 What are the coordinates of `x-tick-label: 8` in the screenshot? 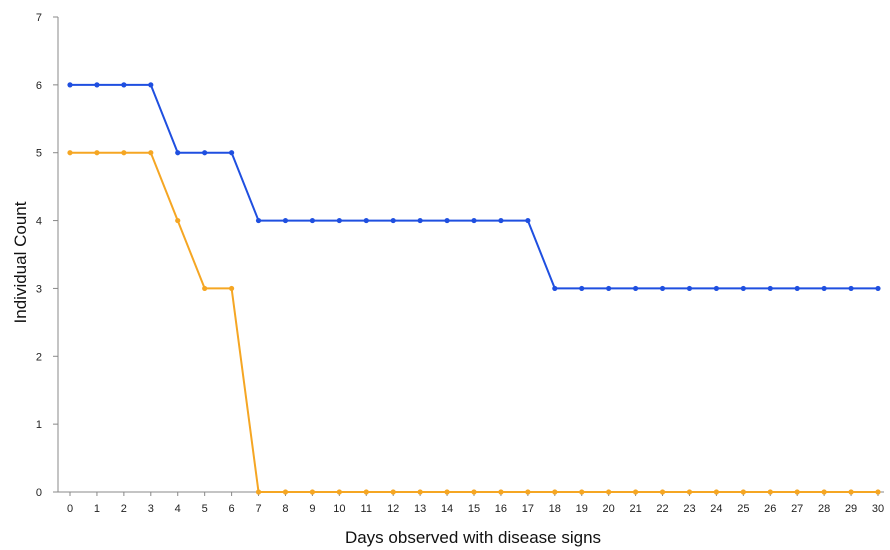 It's located at (285, 509).